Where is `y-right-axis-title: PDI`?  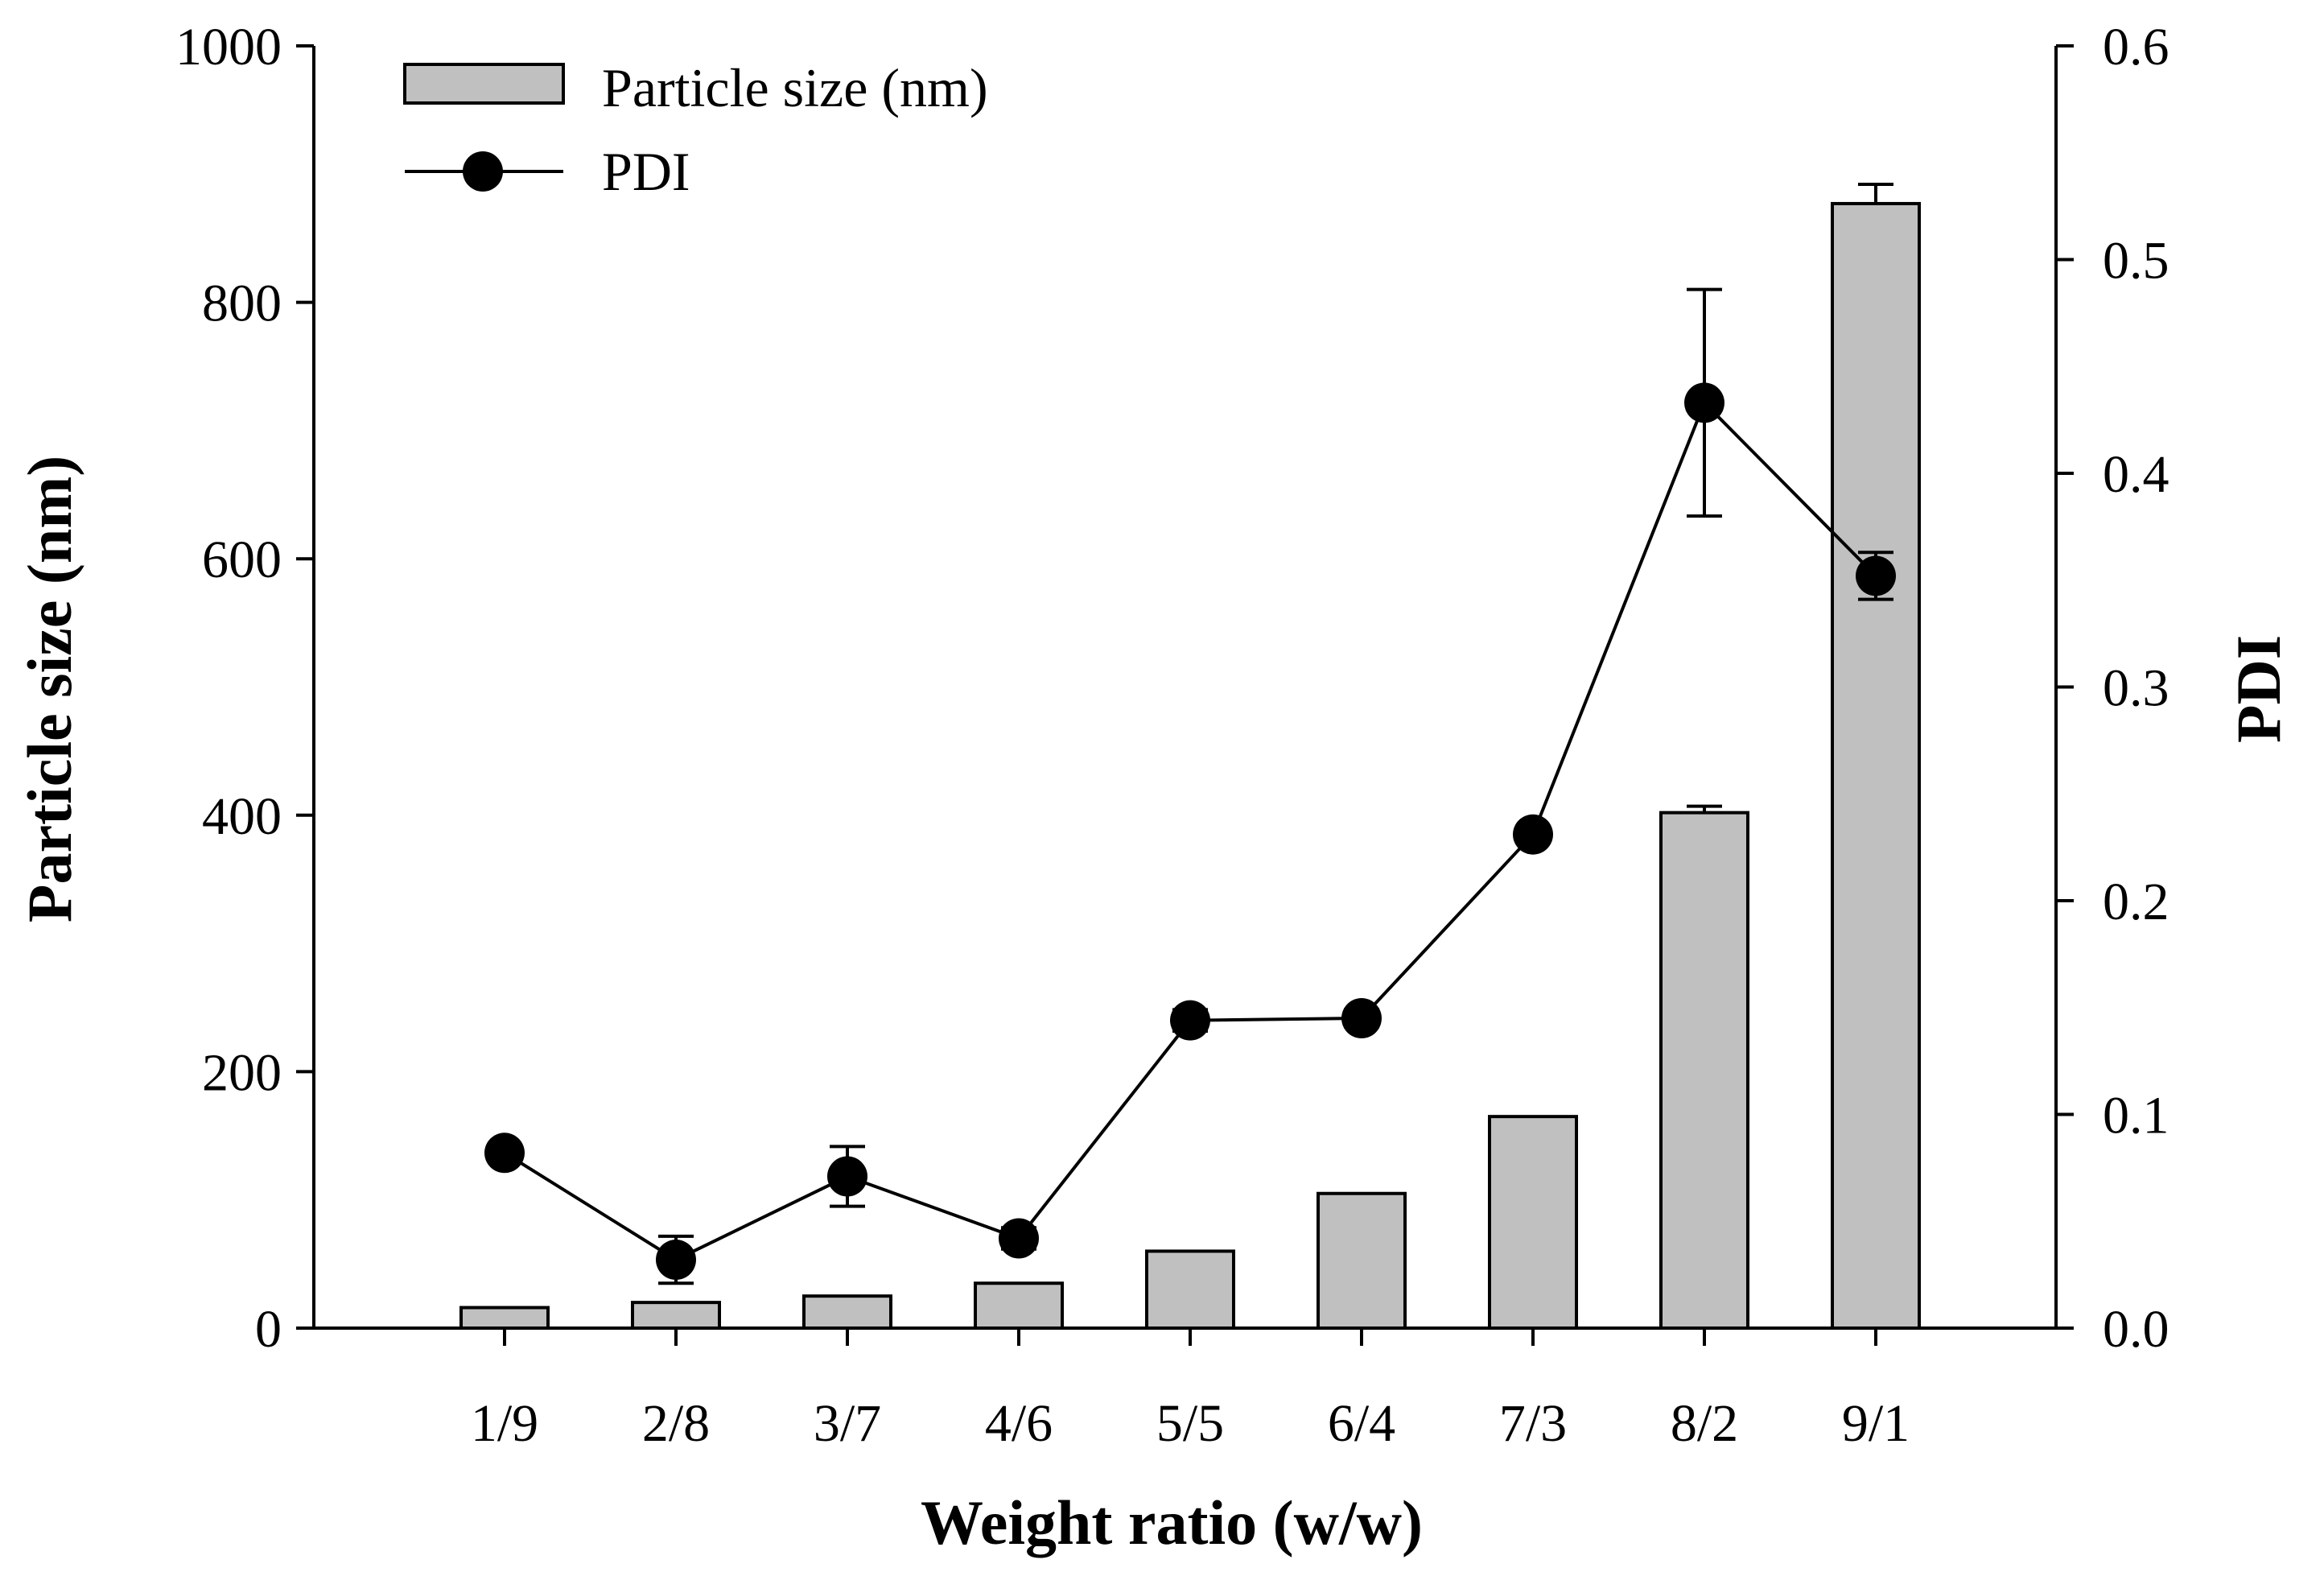 y-right-axis-title: PDI is located at coordinates (2258, 689).